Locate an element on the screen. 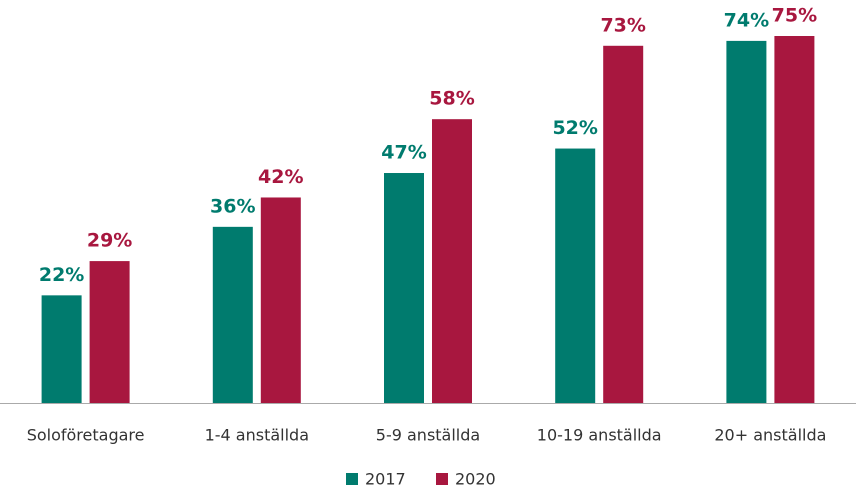 Image resolution: width=856 pixels, height=493 pixels. x-tick-label: 5-9 anställda is located at coordinates (428, 435).